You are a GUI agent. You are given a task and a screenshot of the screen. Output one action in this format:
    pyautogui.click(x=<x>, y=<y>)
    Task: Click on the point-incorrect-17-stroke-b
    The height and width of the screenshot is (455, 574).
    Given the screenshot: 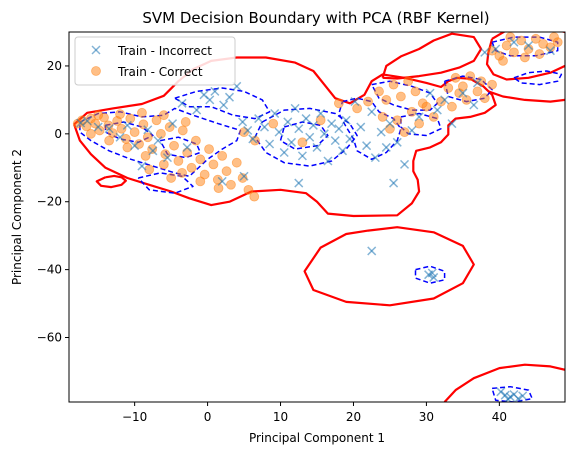 What is the action you would take?
    pyautogui.click(x=210, y=100)
    